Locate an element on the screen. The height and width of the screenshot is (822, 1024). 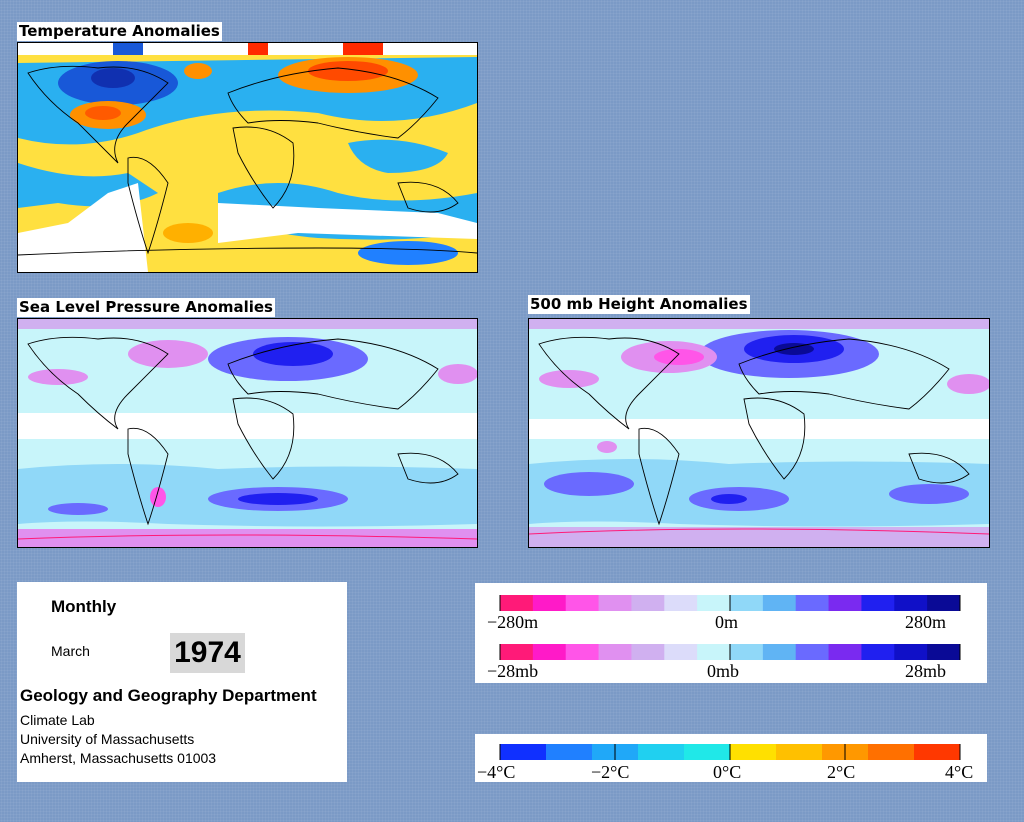
height-colorbar is located at coordinates (730, 603).